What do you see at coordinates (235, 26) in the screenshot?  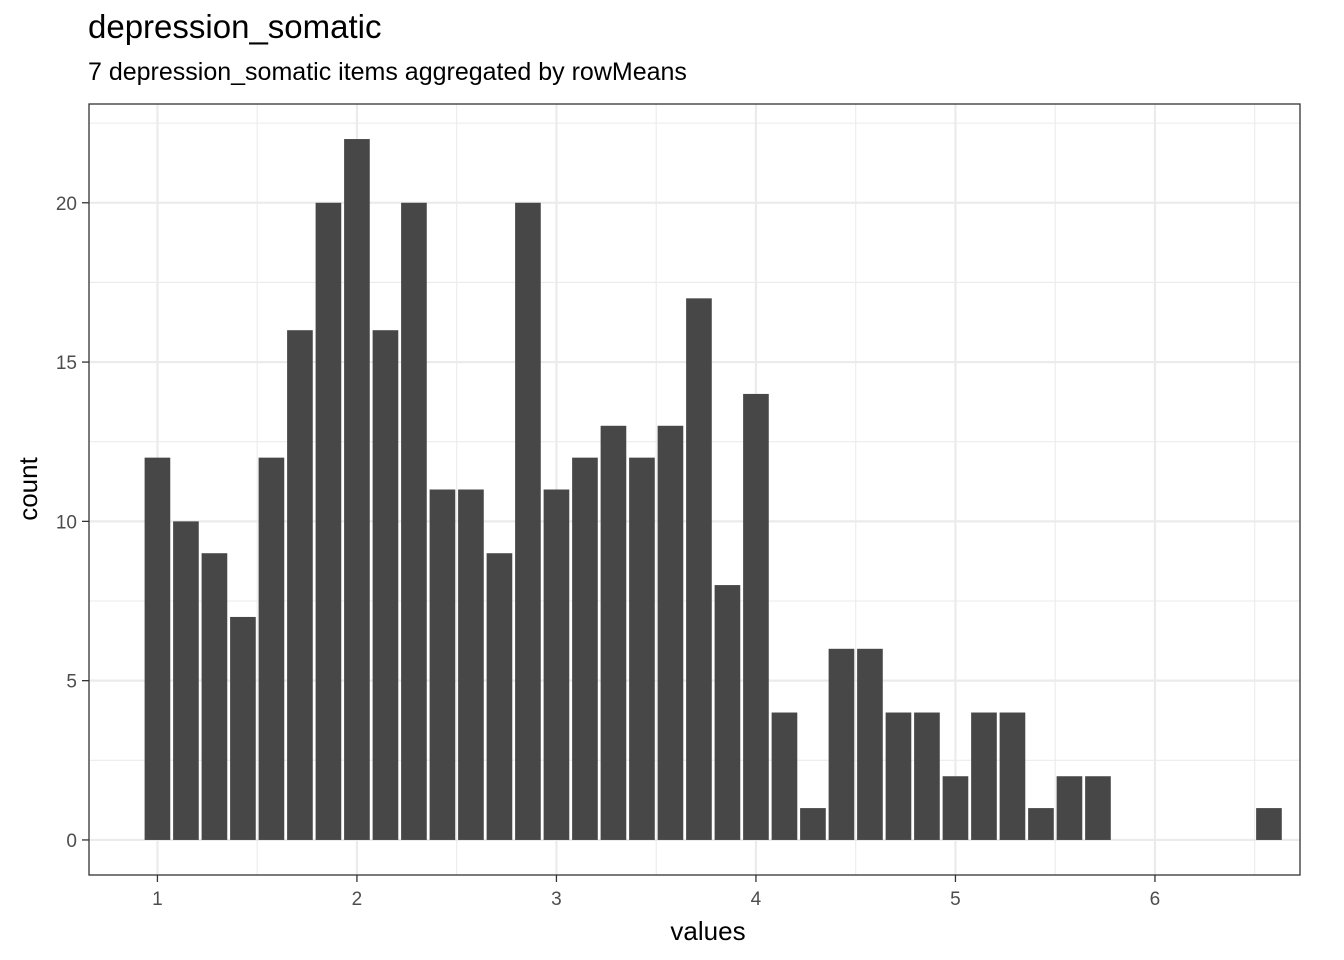 I see `chart-title: depression_somatic` at bounding box center [235, 26].